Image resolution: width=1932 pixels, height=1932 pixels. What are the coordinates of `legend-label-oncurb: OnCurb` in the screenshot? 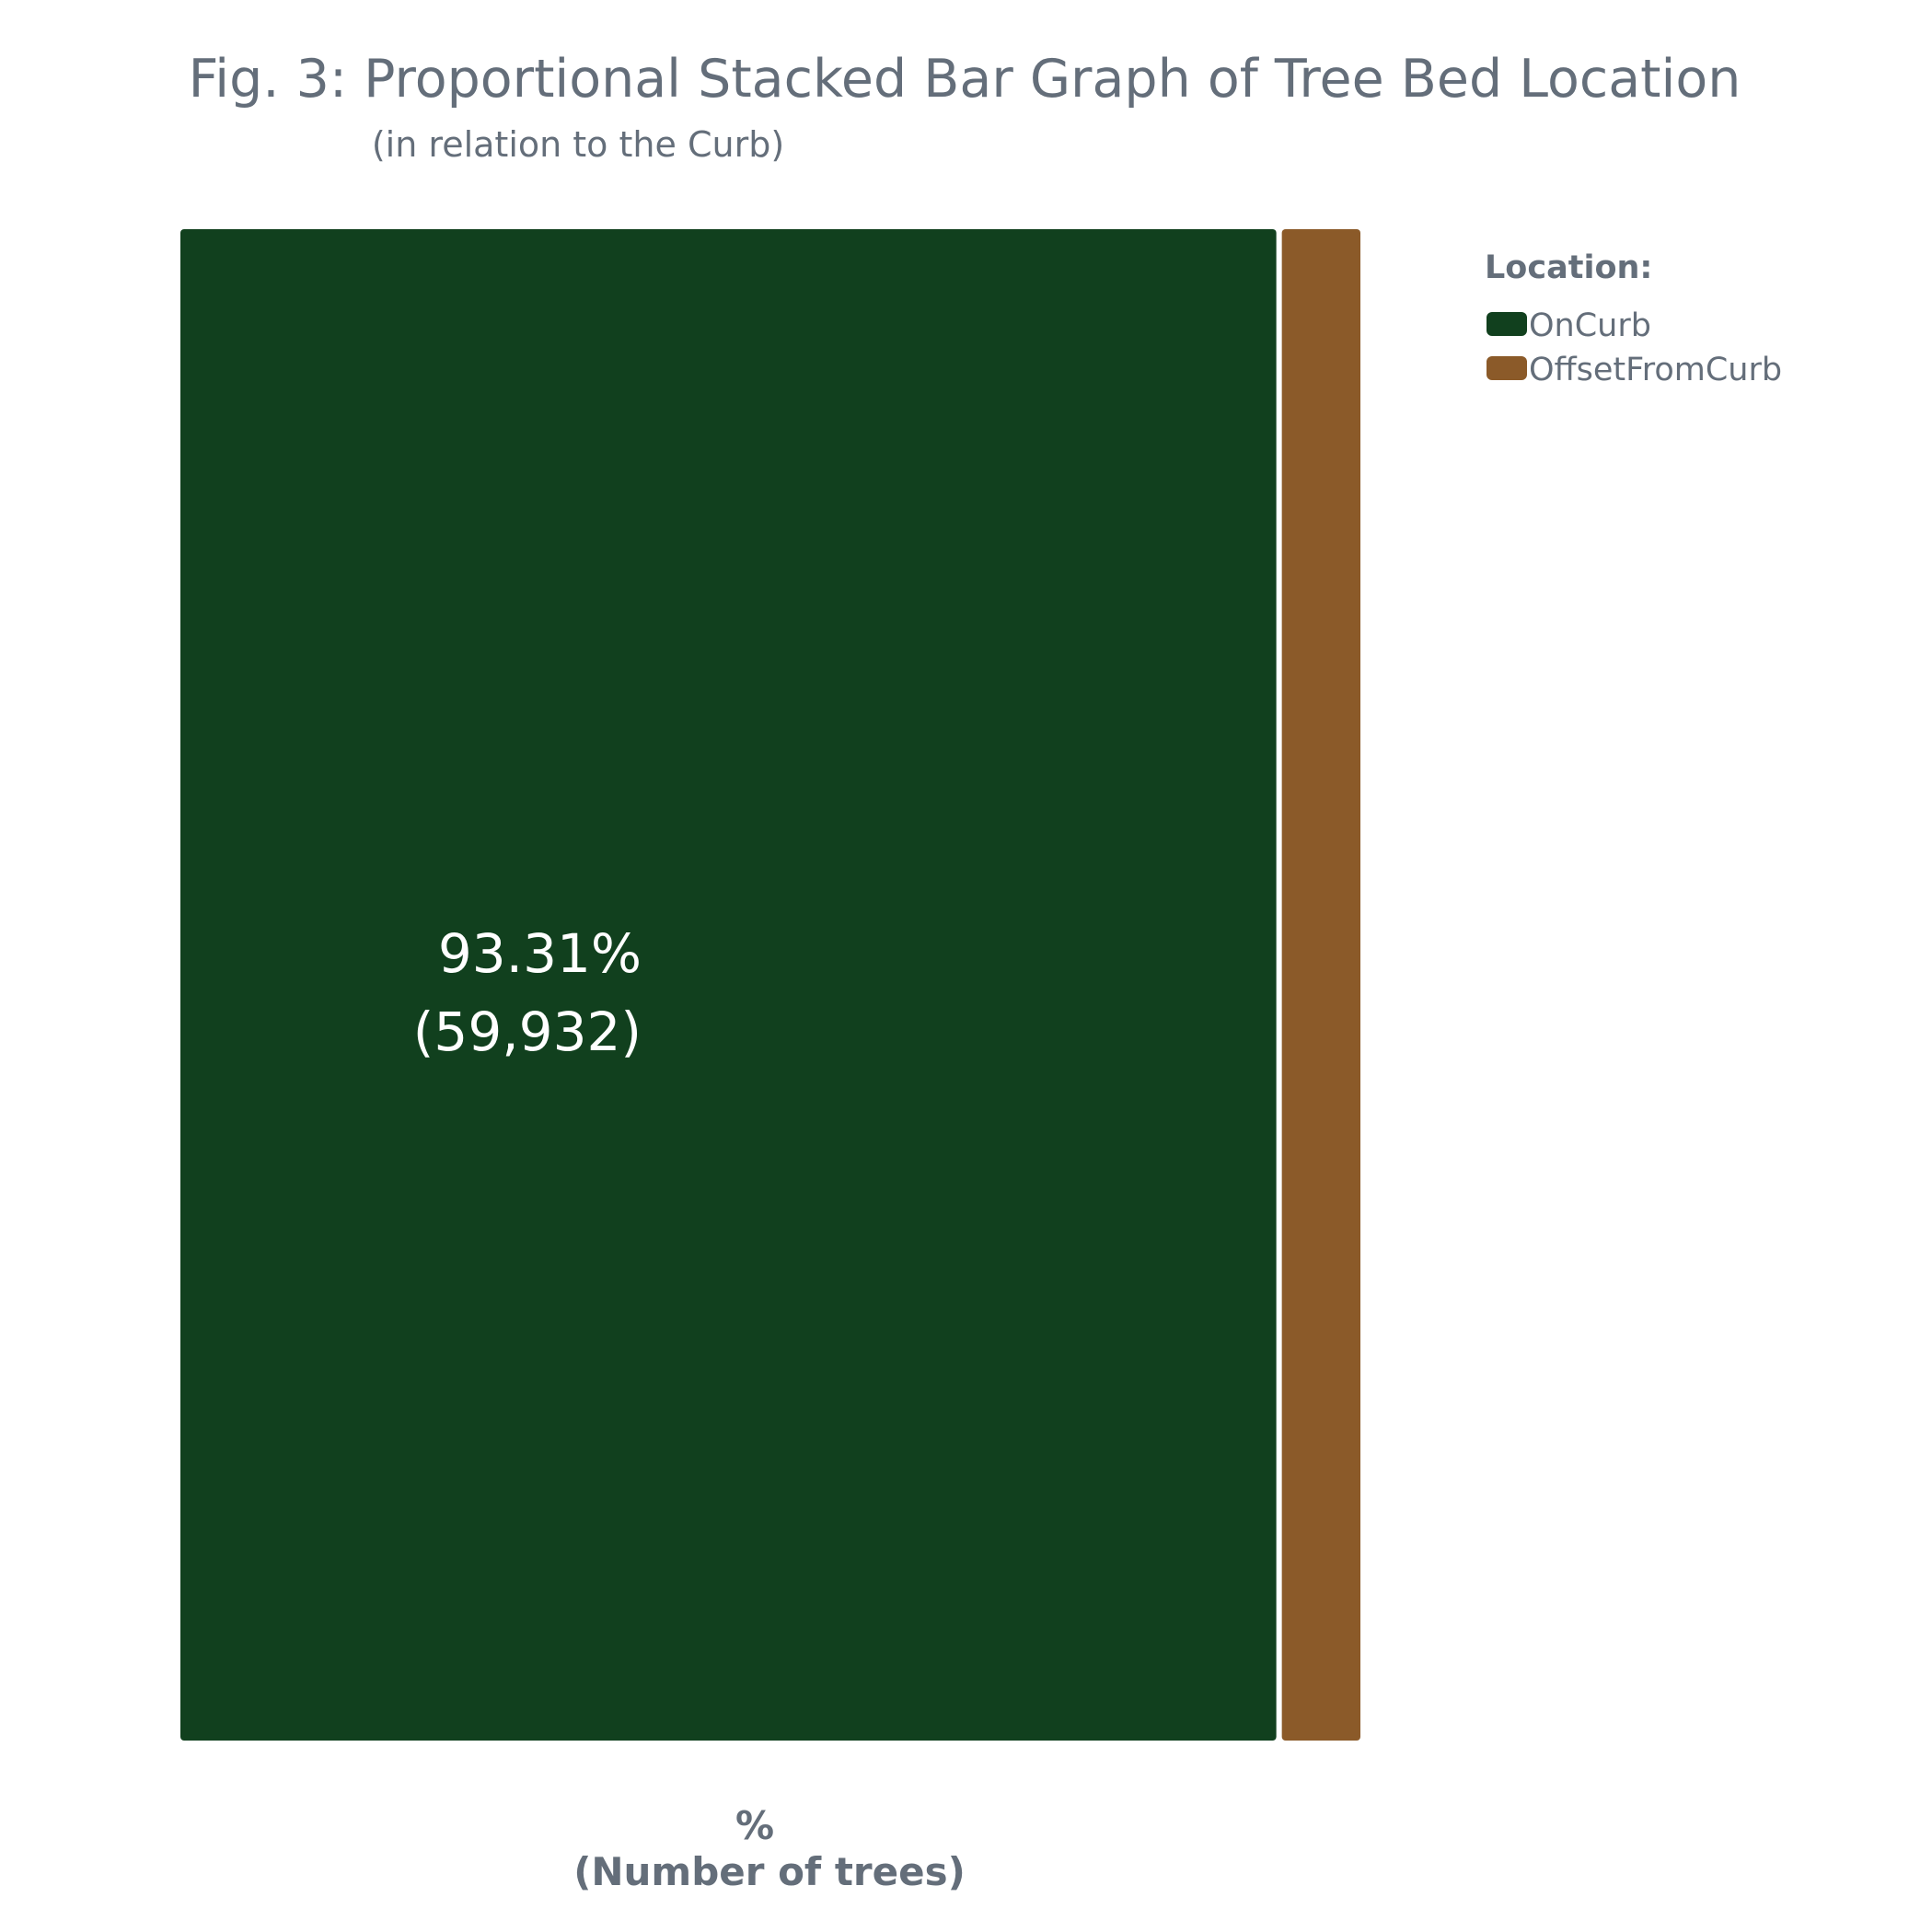 It's located at (1590, 326).